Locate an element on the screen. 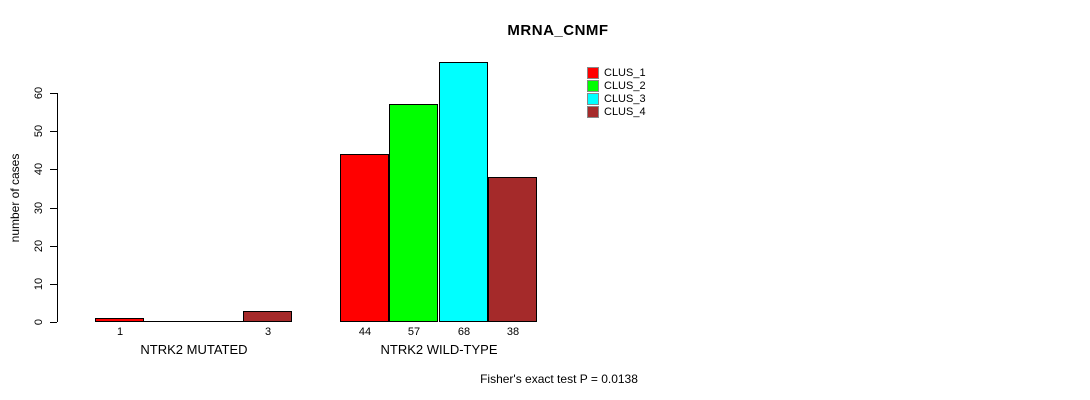 The width and height of the screenshot is (1090, 400). legend-item-CLUS_2: CLUS_2 is located at coordinates (616, 85).